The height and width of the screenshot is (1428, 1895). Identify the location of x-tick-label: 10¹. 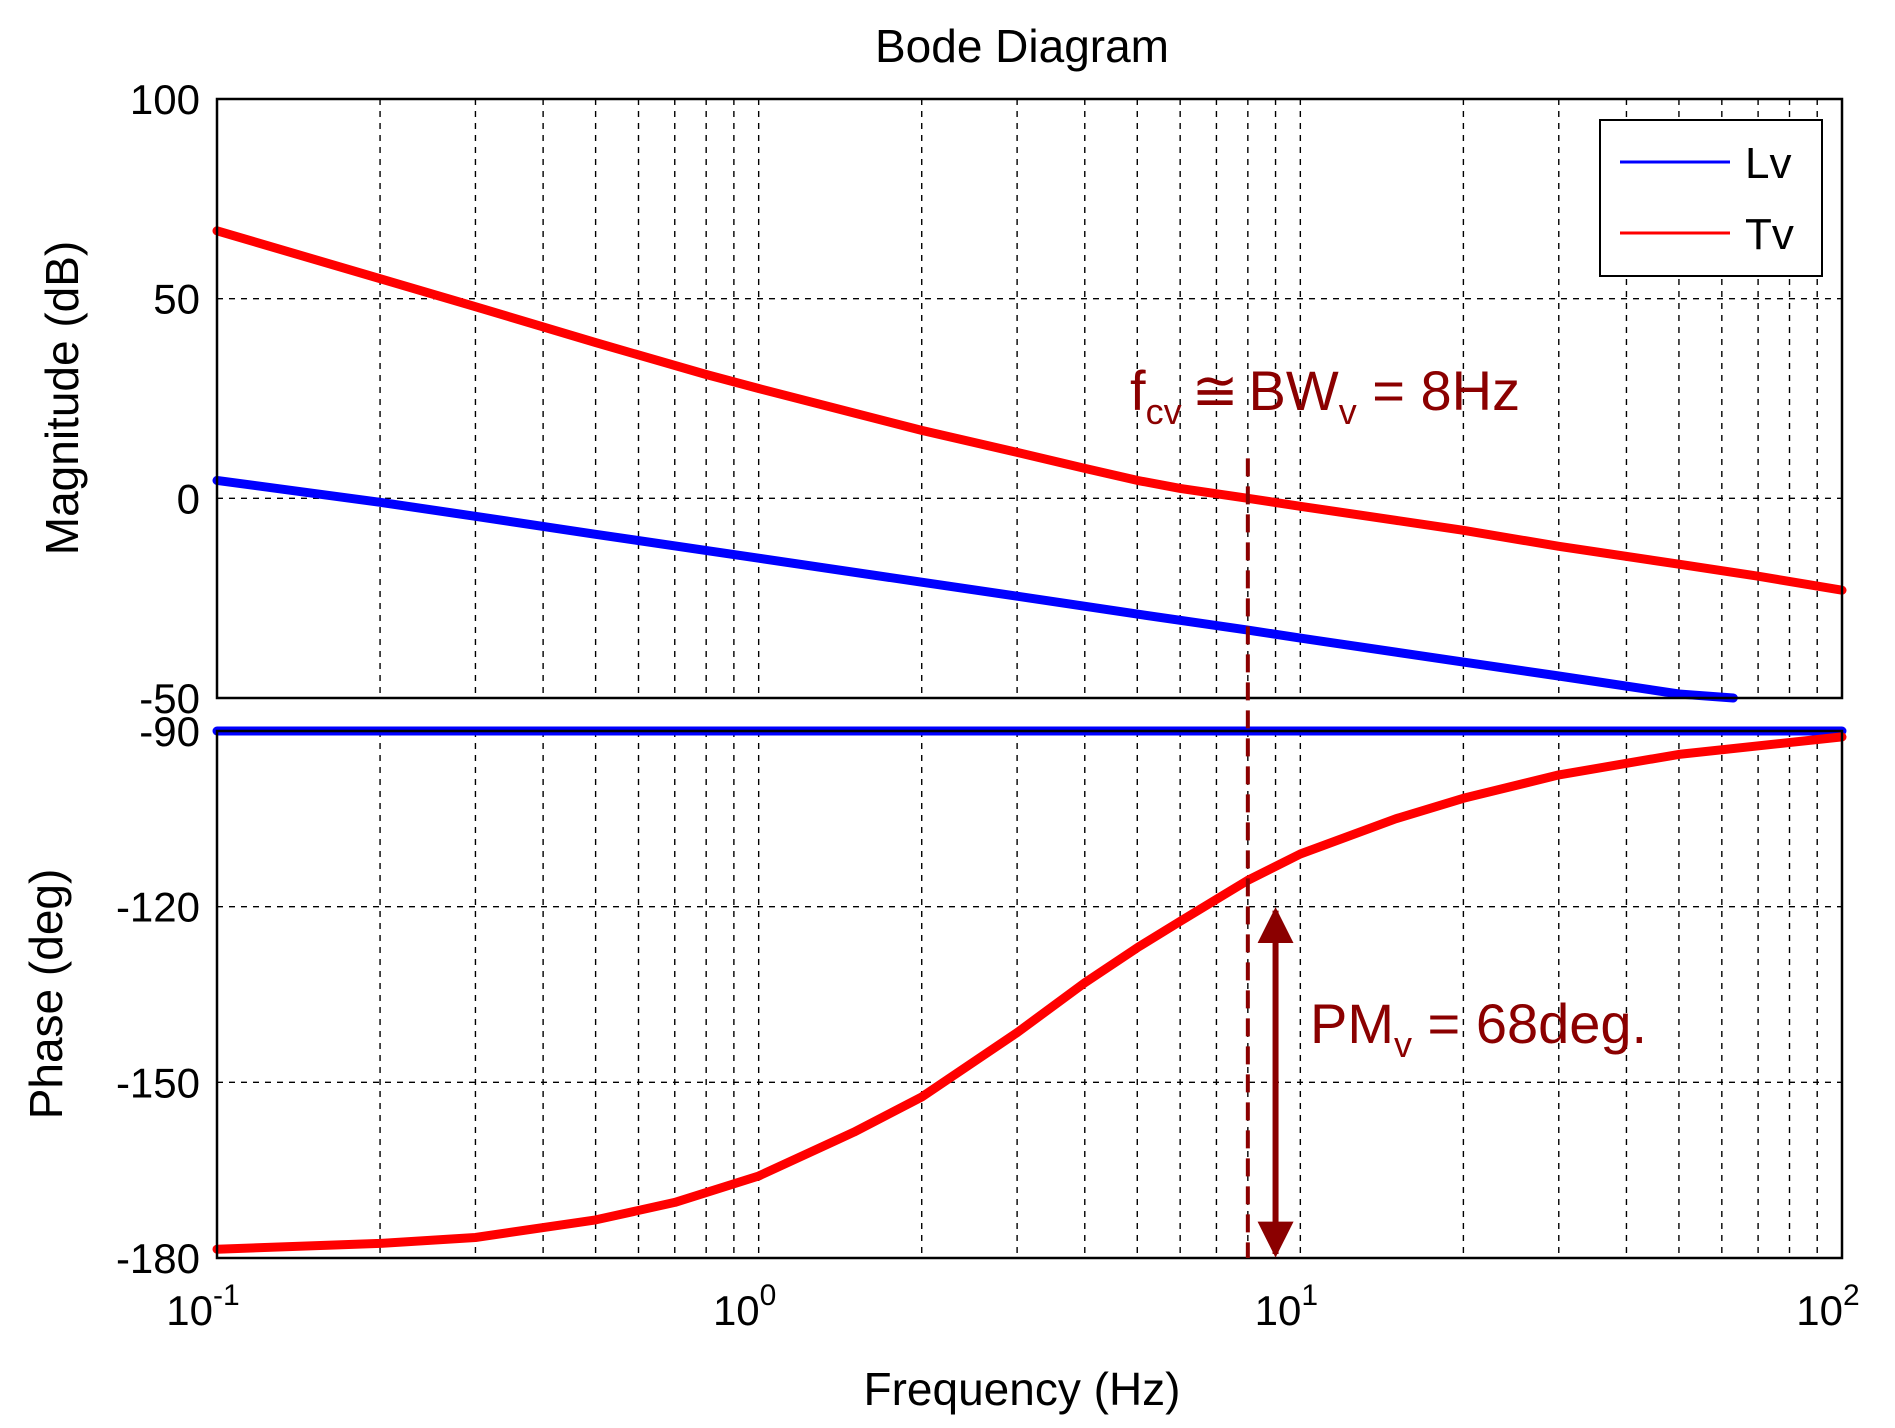
(1286, 1306).